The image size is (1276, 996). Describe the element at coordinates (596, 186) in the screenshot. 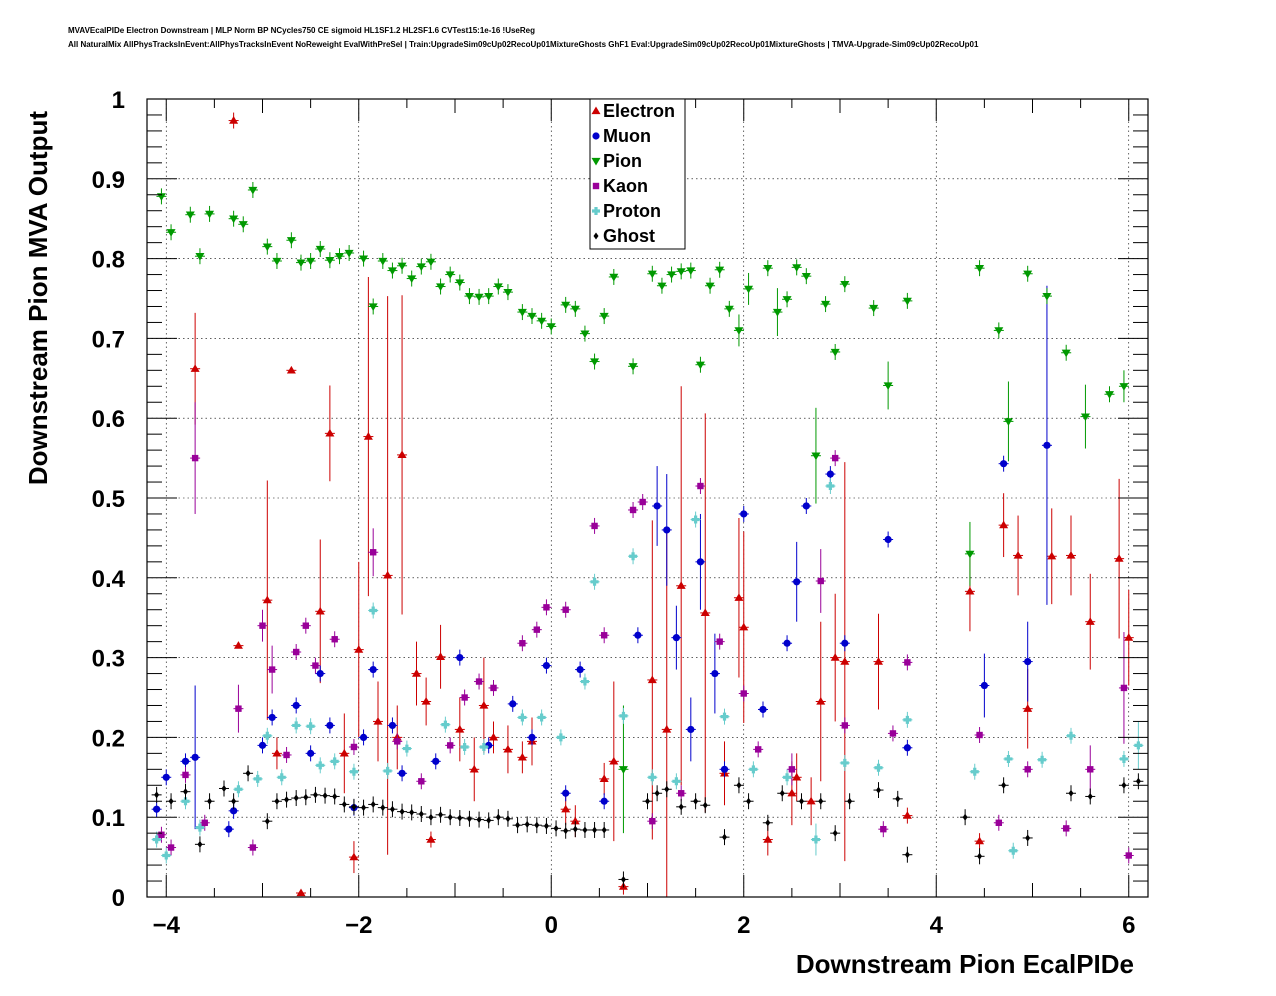

I see `legend-marker` at that location.